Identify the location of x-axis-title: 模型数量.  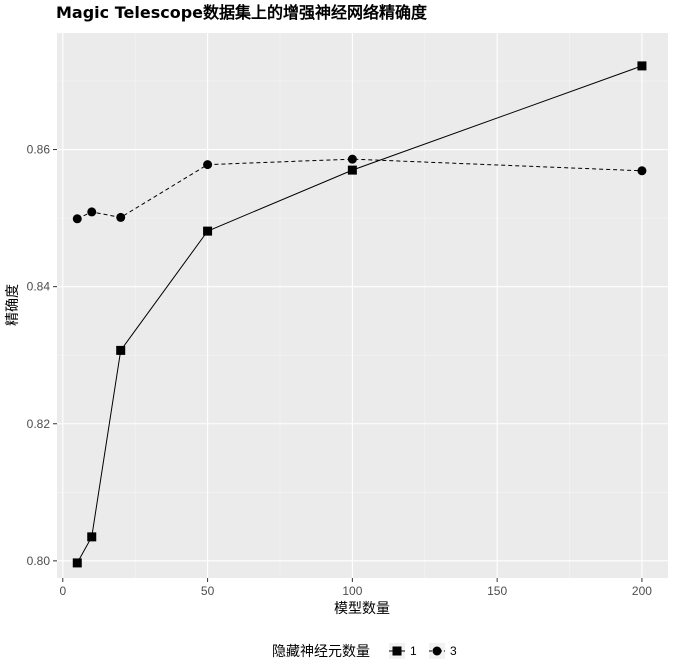
(362, 609).